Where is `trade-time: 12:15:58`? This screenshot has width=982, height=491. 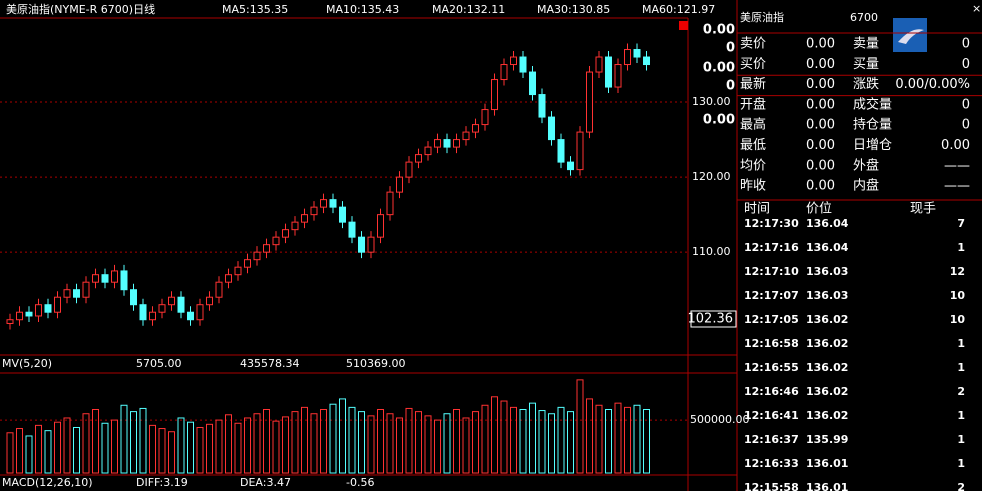
trade-time: 12:15:58 is located at coordinates (771, 486).